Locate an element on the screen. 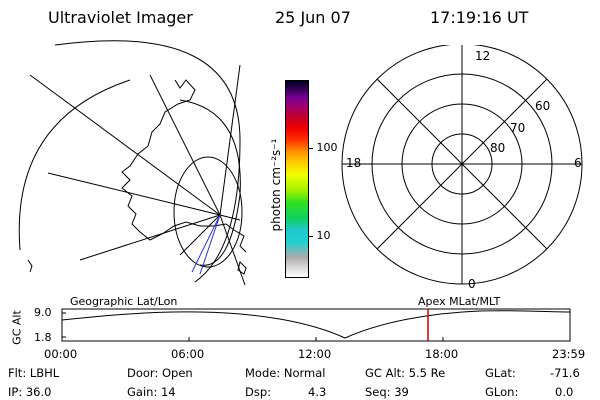 The image size is (600, 400). coastline-island is located at coordinates (30, 266).